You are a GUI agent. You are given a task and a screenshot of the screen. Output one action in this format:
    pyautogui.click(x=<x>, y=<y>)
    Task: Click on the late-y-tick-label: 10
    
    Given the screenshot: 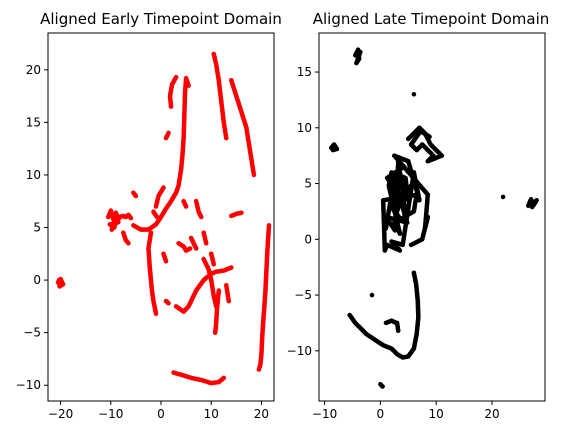 What is the action you would take?
    pyautogui.click(x=304, y=128)
    